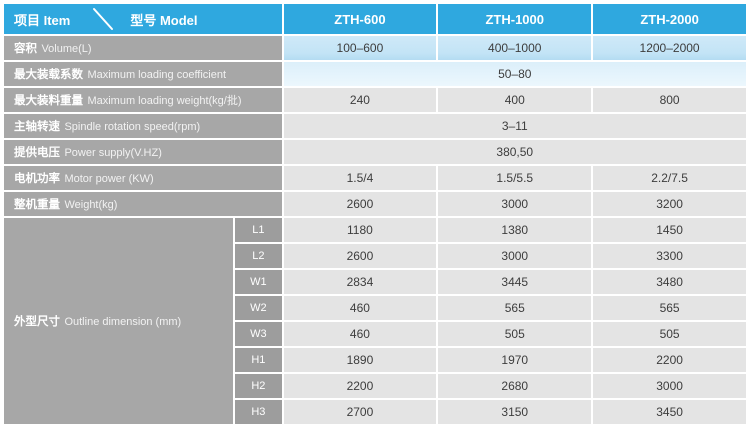 The width and height of the screenshot is (750, 429). What do you see at coordinates (514, 126) in the screenshot?
I see `spec-value-merged: 3–11` at bounding box center [514, 126].